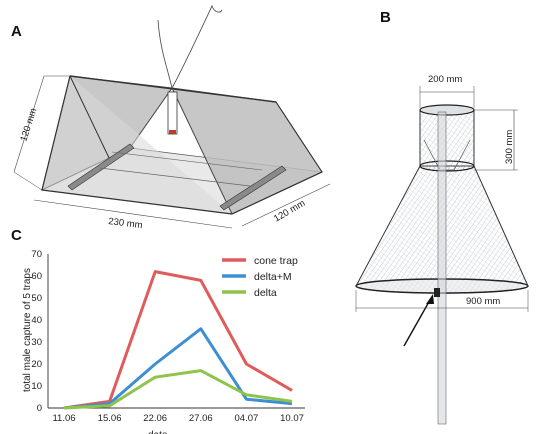 The width and height of the screenshot is (548, 434). I want to click on lure-marker, so click(172, 132).